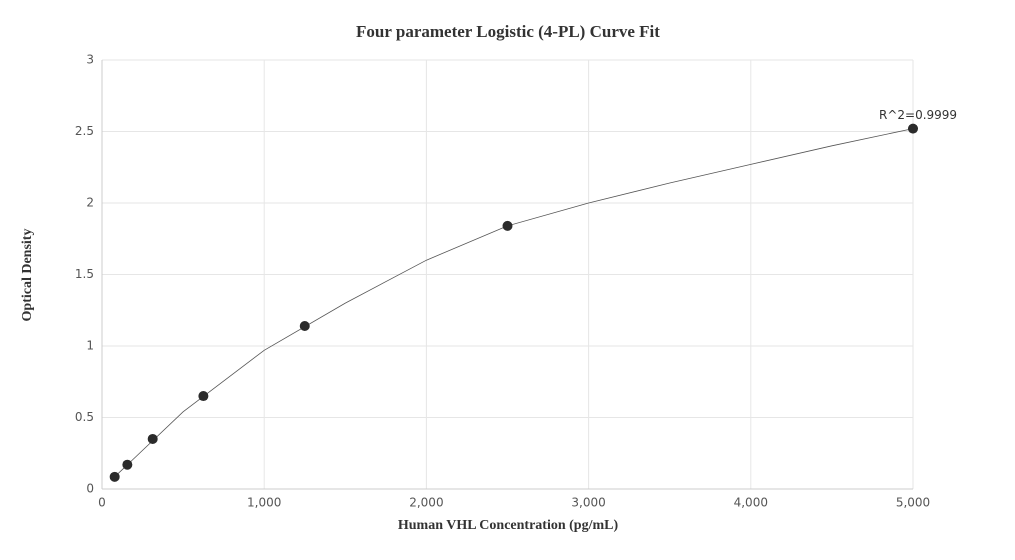 The width and height of the screenshot is (1015, 560). Describe the element at coordinates (84, 274) in the screenshot. I see `y-tick-label: 1.5` at that location.